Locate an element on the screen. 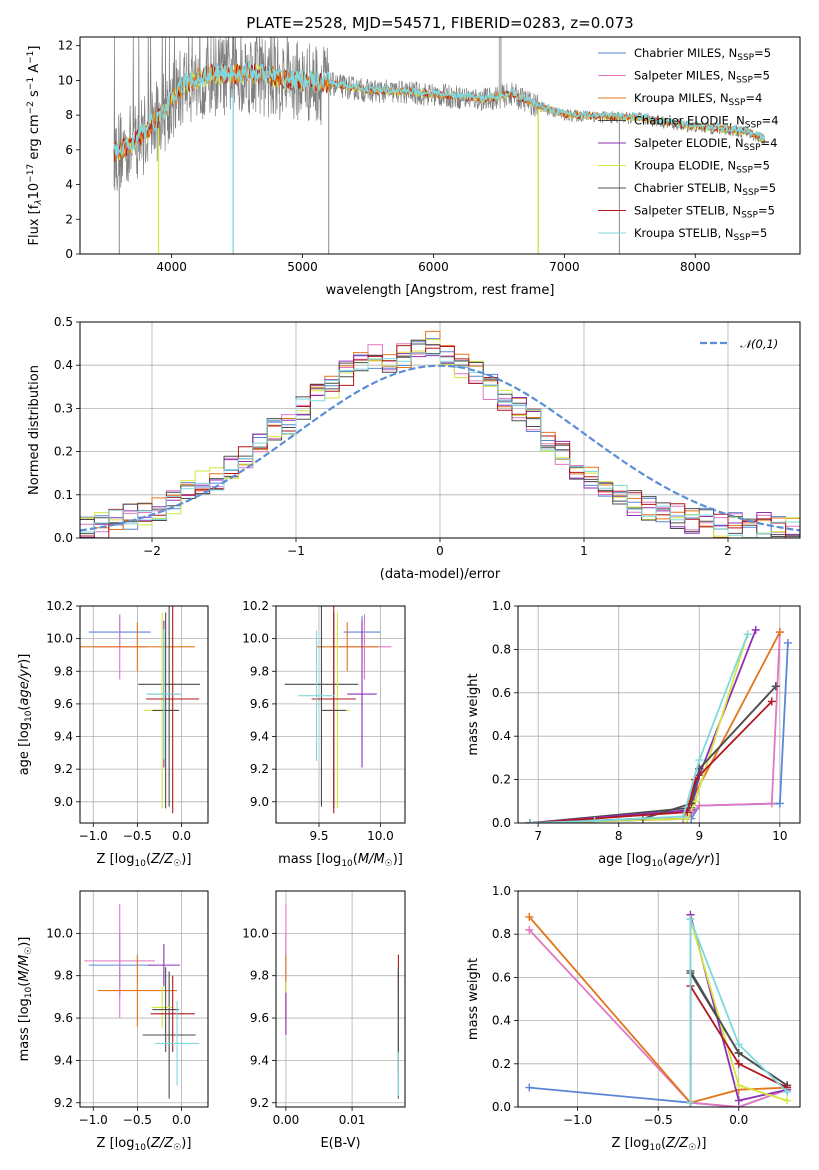  x-tick-label: 8000 is located at coordinates (695, 267).